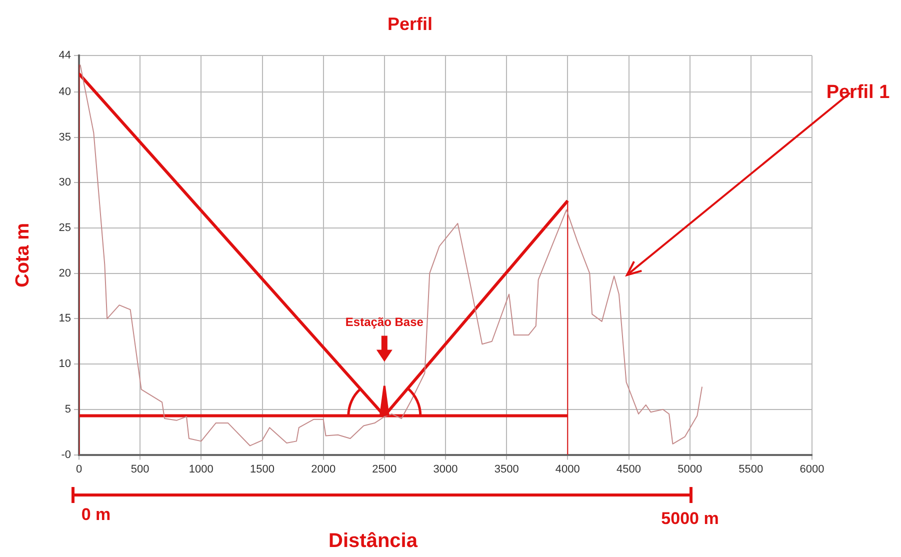 This screenshot has height=557, width=901. Describe the element at coordinates (323, 469) in the screenshot. I see `x-tick-label: 2000` at that location.